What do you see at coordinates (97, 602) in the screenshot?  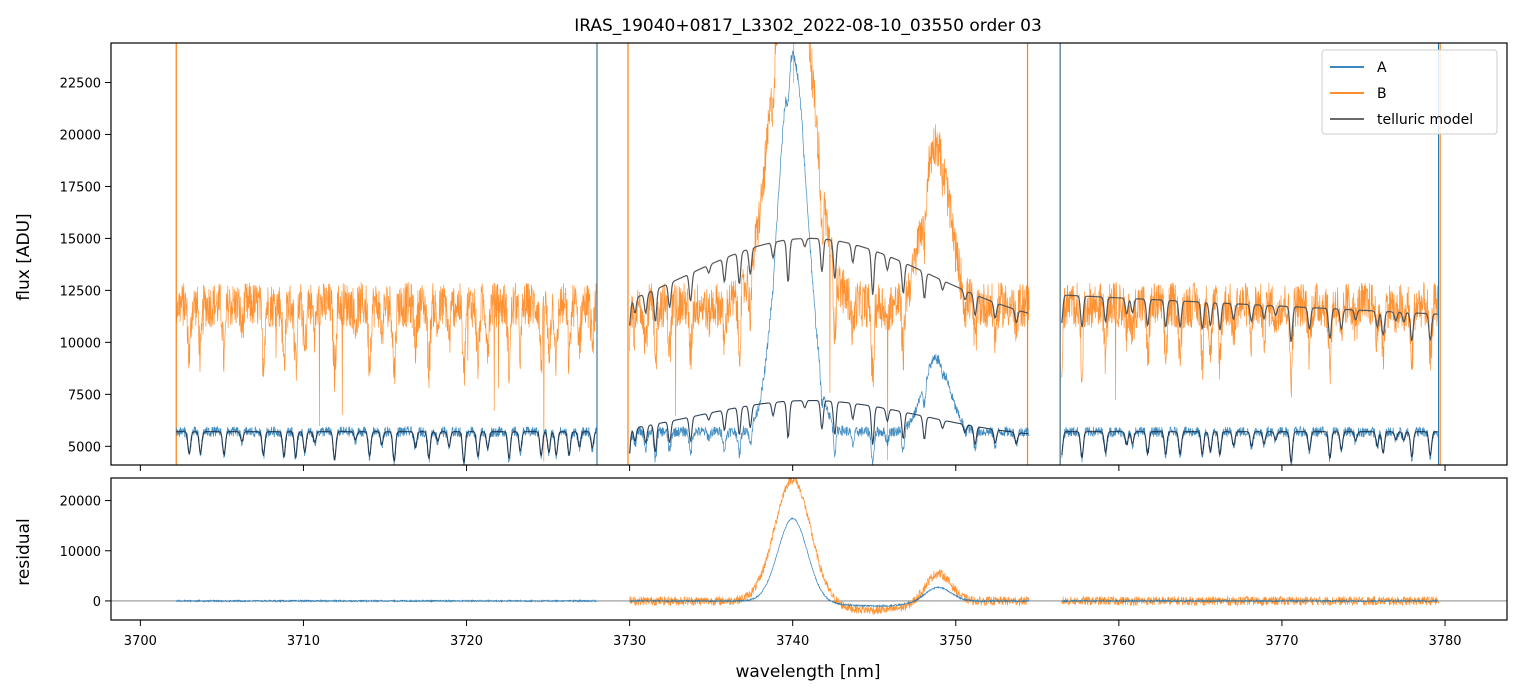 I see `bottom-y-tick-label: 0` at bounding box center [97, 602].